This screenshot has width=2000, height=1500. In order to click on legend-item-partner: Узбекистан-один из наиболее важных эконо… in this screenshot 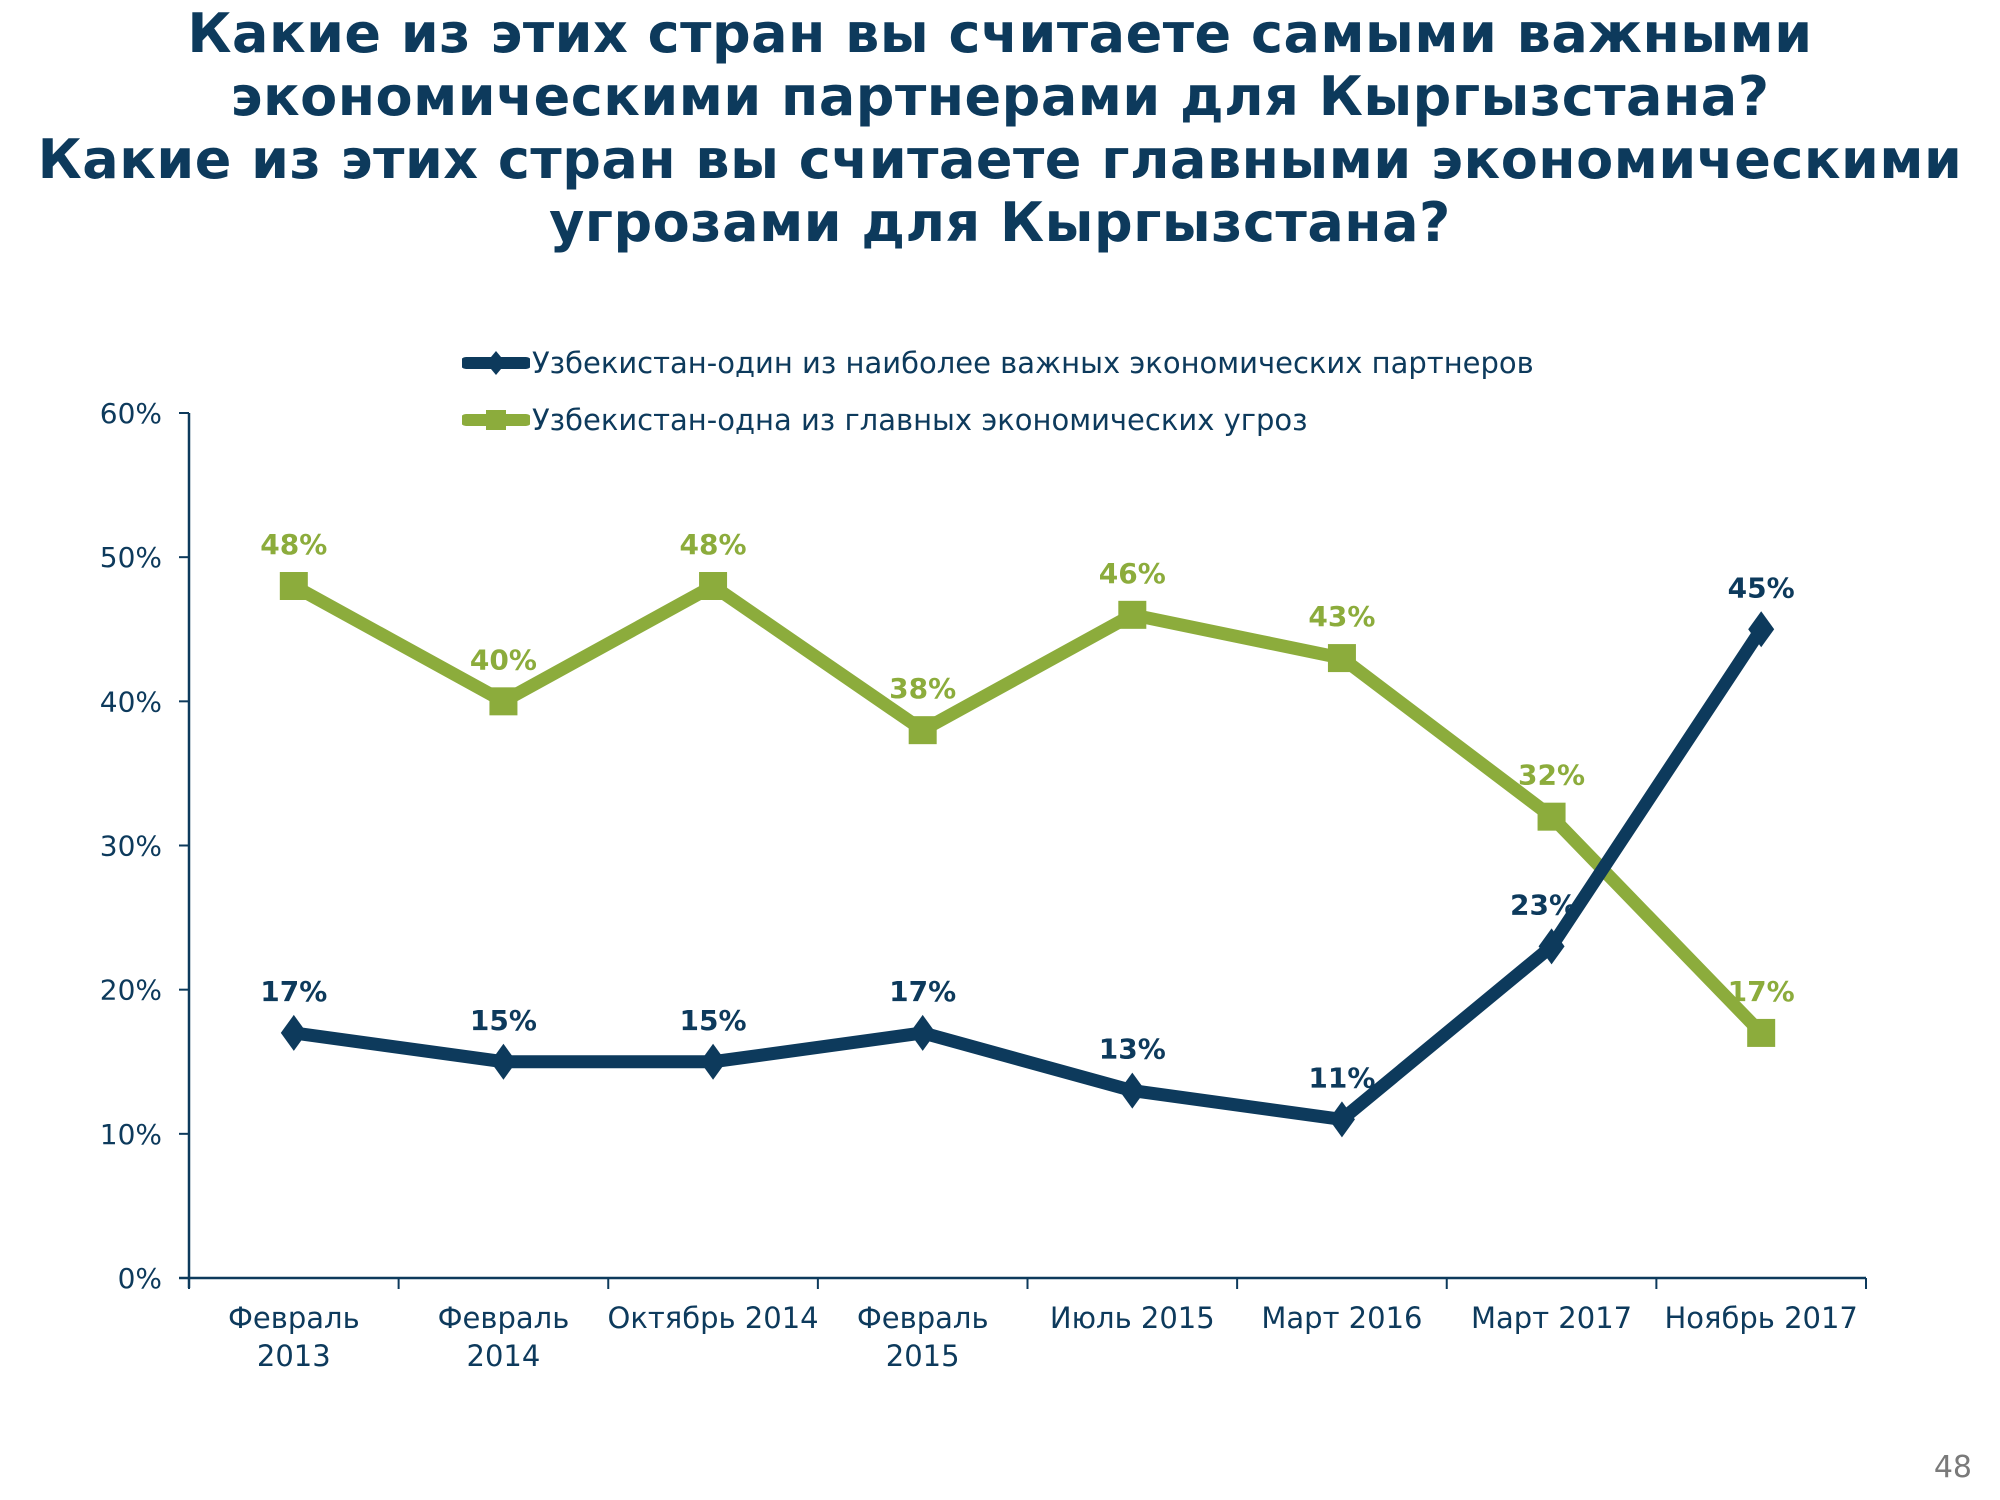, I will do `click(998, 362)`.